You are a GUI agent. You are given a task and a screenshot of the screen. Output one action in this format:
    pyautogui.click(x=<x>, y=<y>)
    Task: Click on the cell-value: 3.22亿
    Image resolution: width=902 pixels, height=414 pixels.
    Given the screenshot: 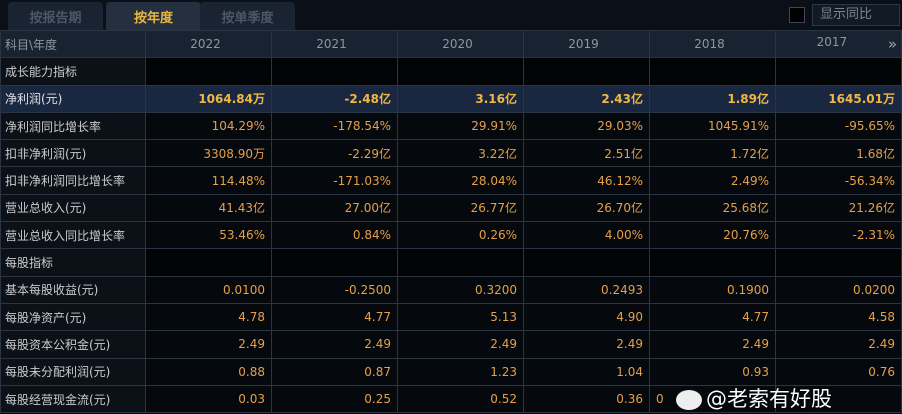 What is the action you would take?
    pyautogui.click(x=460, y=153)
    